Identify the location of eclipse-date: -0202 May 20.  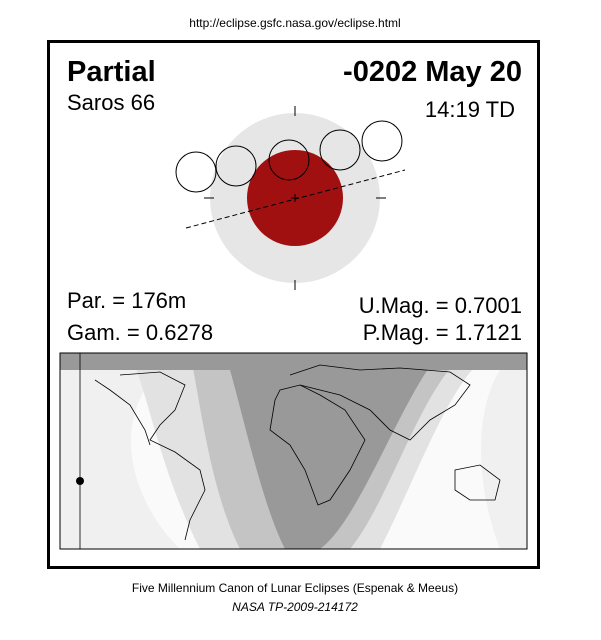
(432, 72).